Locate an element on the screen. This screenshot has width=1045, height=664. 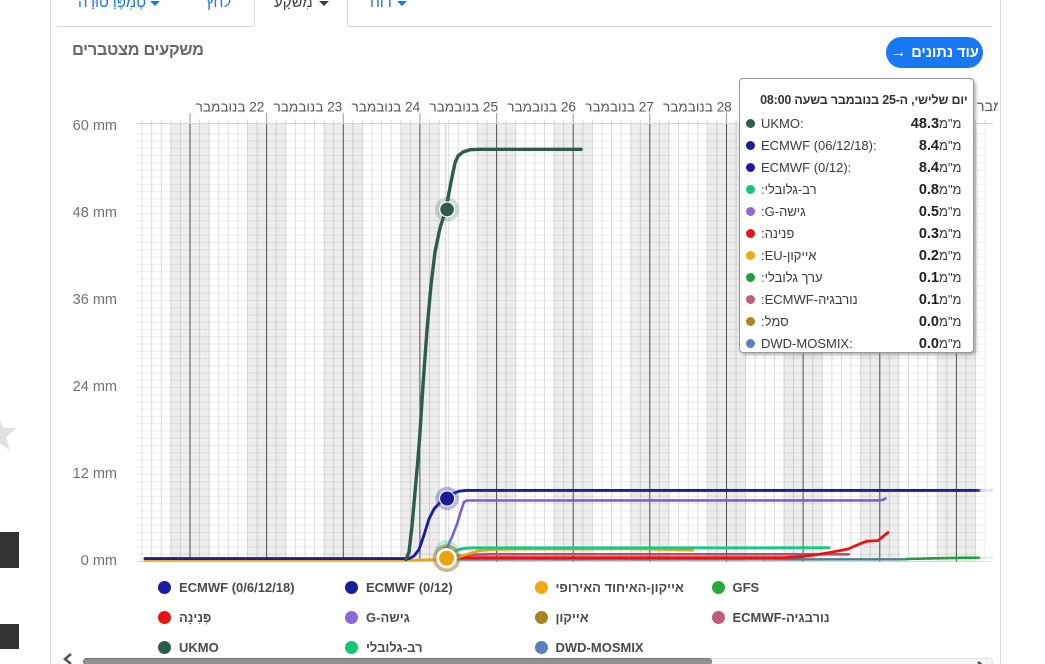
svg-text: 24 בנובמבר is located at coordinates (385, 107).